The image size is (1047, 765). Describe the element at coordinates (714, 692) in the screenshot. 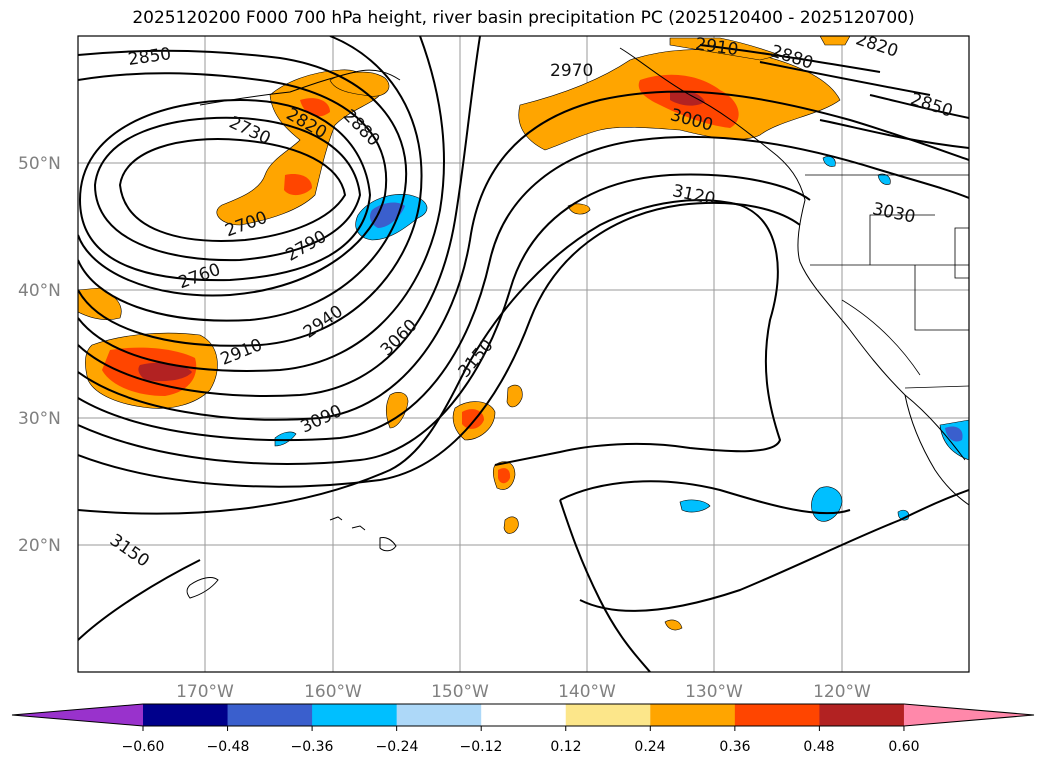

I see `lon-label: 130°W` at that location.